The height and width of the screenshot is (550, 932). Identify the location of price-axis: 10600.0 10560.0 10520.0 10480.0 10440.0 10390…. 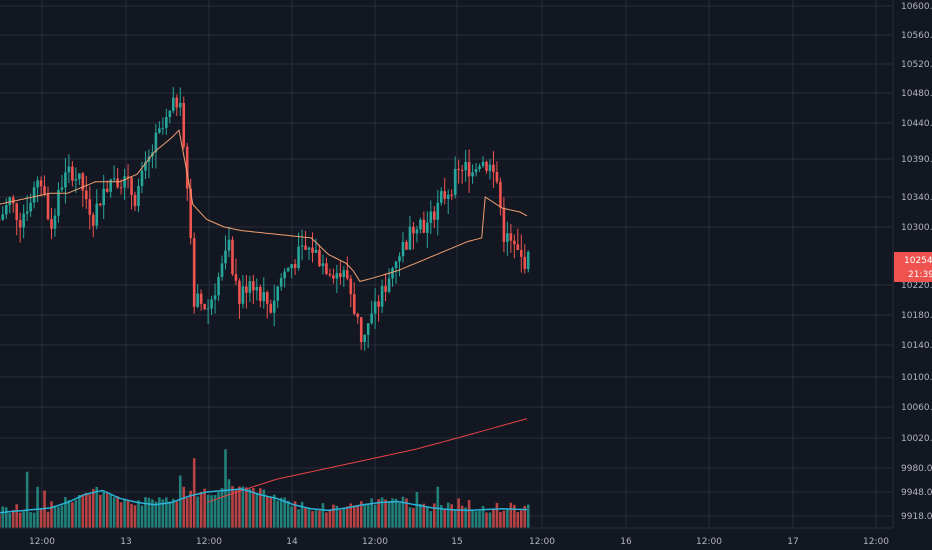
(916, 262).